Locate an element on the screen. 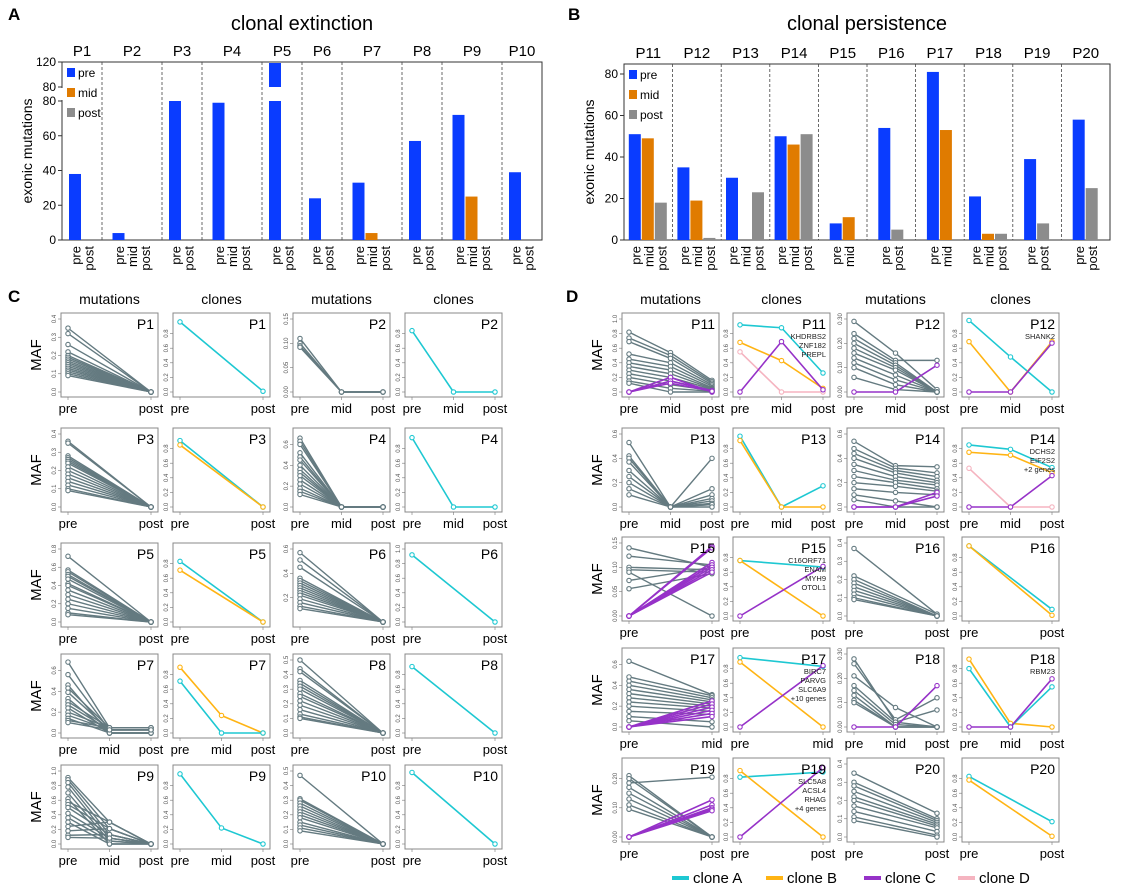  clone-d-line-point is located at coordinates (781, 392).